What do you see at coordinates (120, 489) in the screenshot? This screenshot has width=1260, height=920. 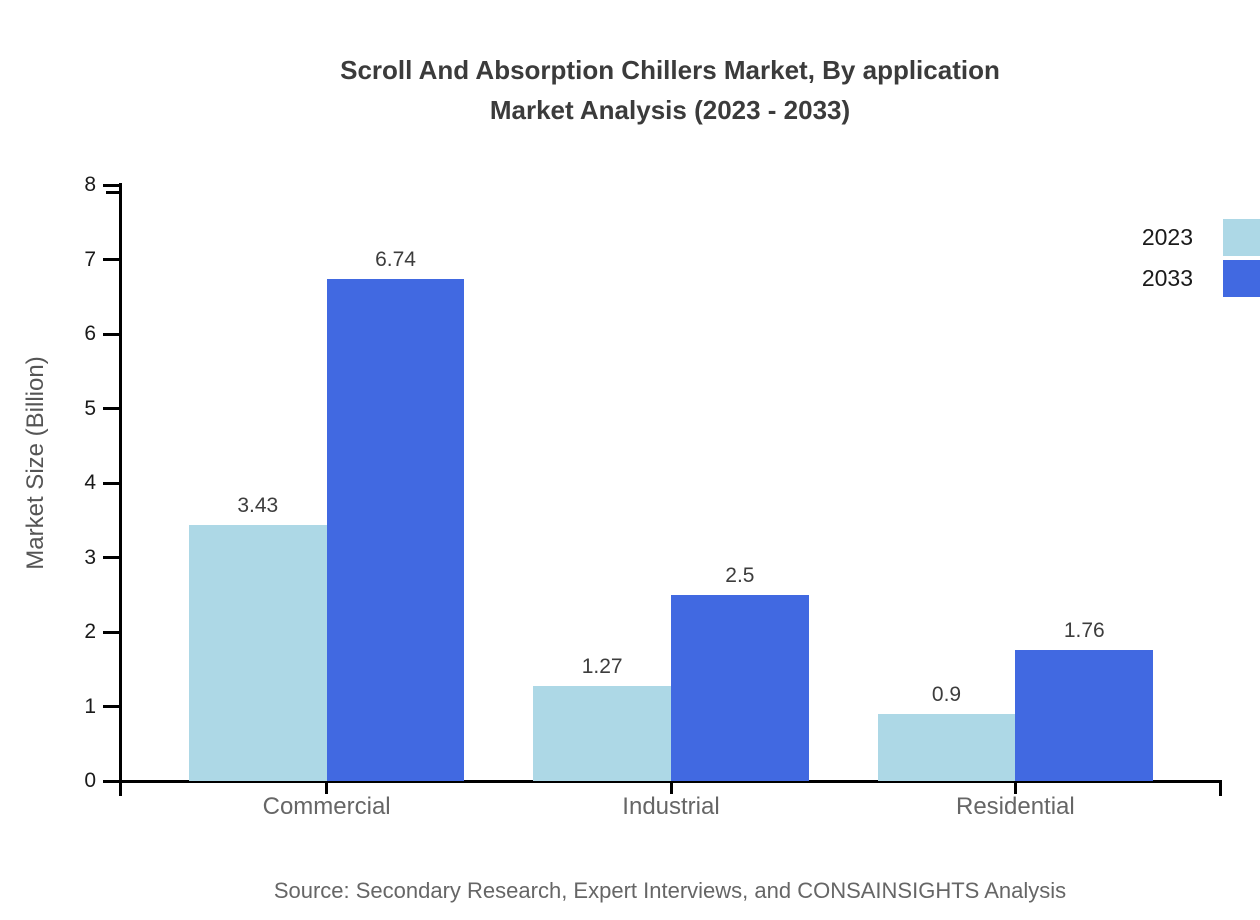 I see `y-axis` at bounding box center [120, 489].